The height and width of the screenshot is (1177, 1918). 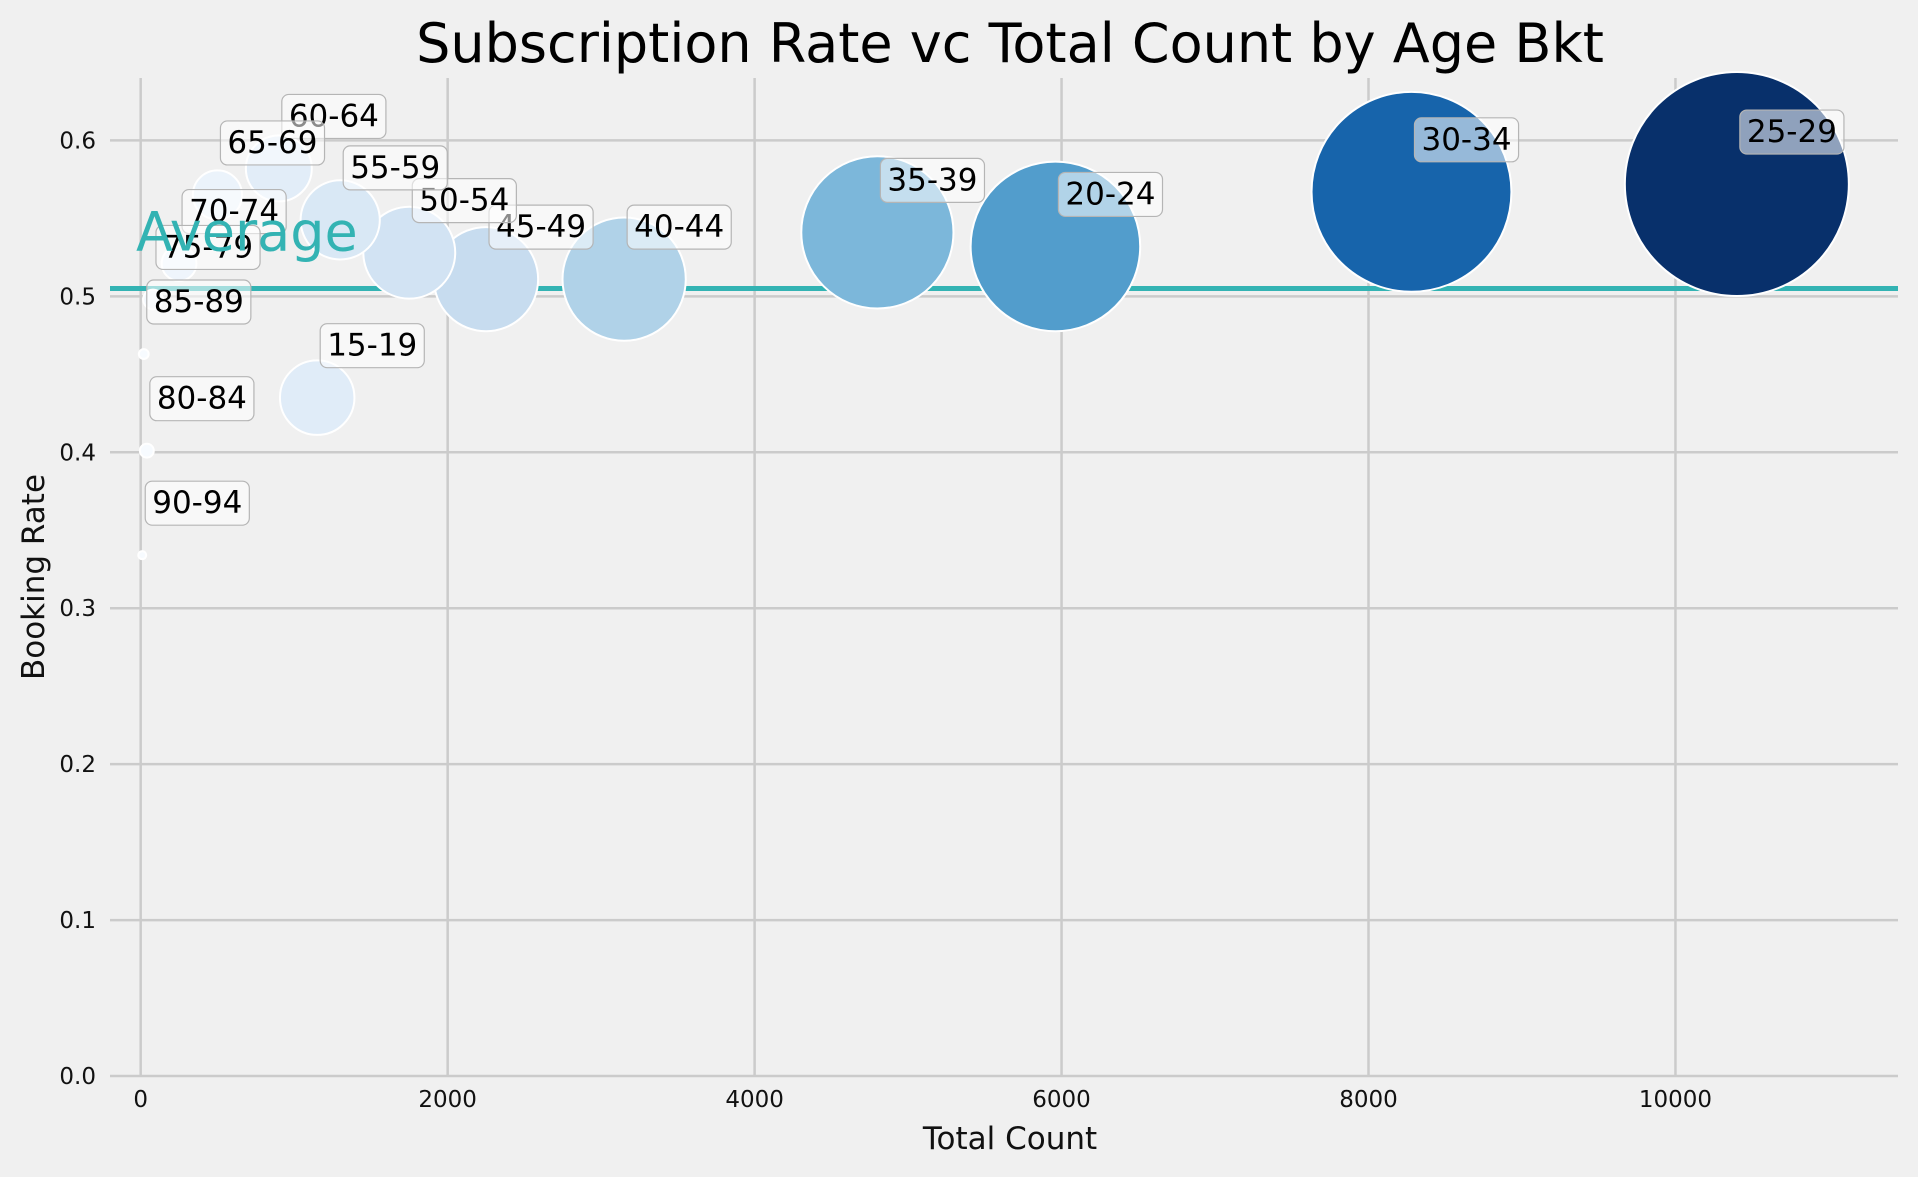 What do you see at coordinates (34, 577) in the screenshot?
I see `y-axis-label: Booking Rate` at bounding box center [34, 577].